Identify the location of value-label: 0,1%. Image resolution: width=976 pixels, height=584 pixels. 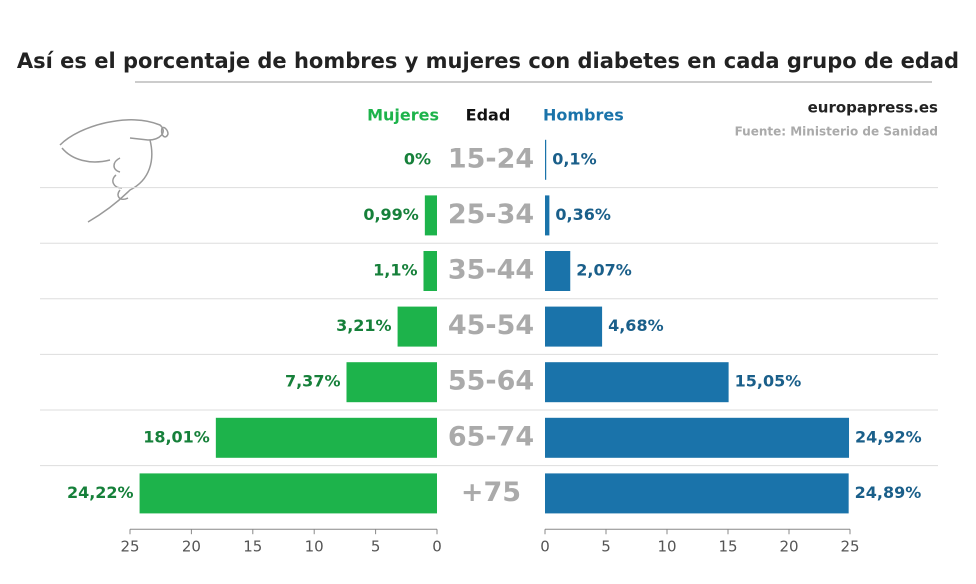
(574, 158).